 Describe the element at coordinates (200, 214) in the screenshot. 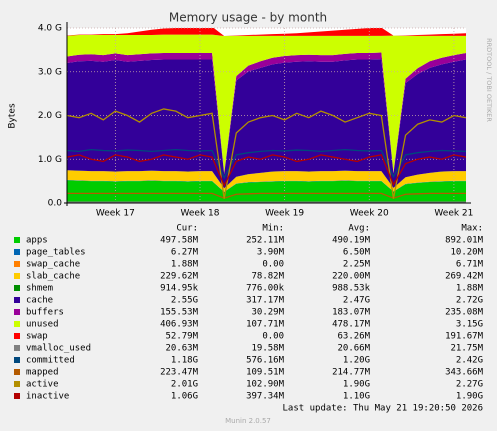

I see `x-tick-label: Week 18` at that location.